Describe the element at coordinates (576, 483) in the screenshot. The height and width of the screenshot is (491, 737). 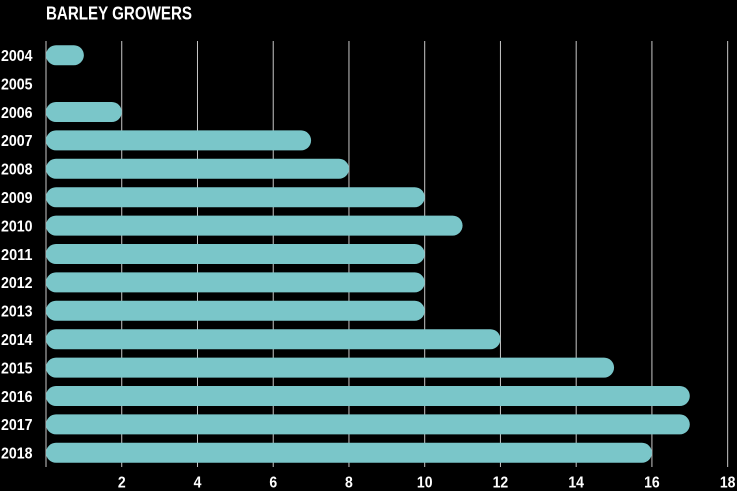
I see `svg-text: 14` at that location.